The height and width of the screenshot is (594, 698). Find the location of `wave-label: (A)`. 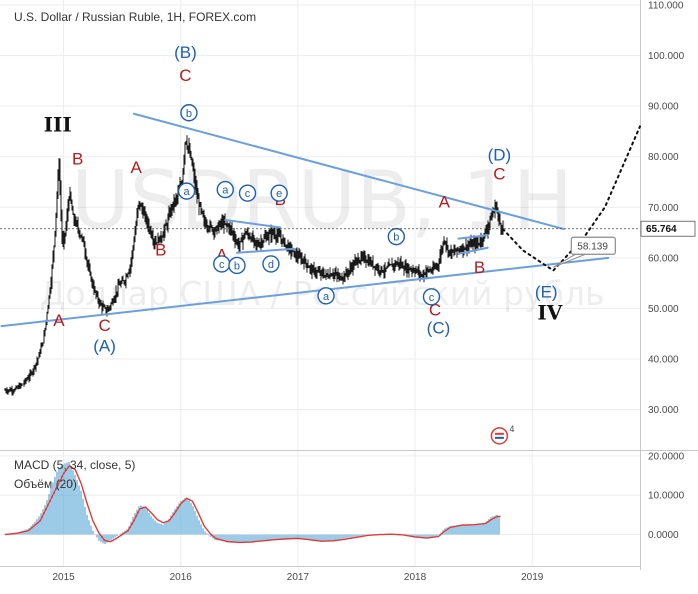

wave-label: (A) is located at coordinates (104, 345).